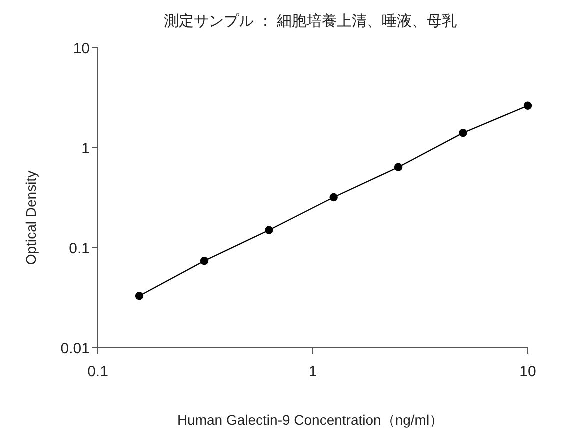 This screenshot has width=561, height=441. What do you see at coordinates (528, 372) in the screenshot?
I see `x-tick-label: 10` at bounding box center [528, 372].